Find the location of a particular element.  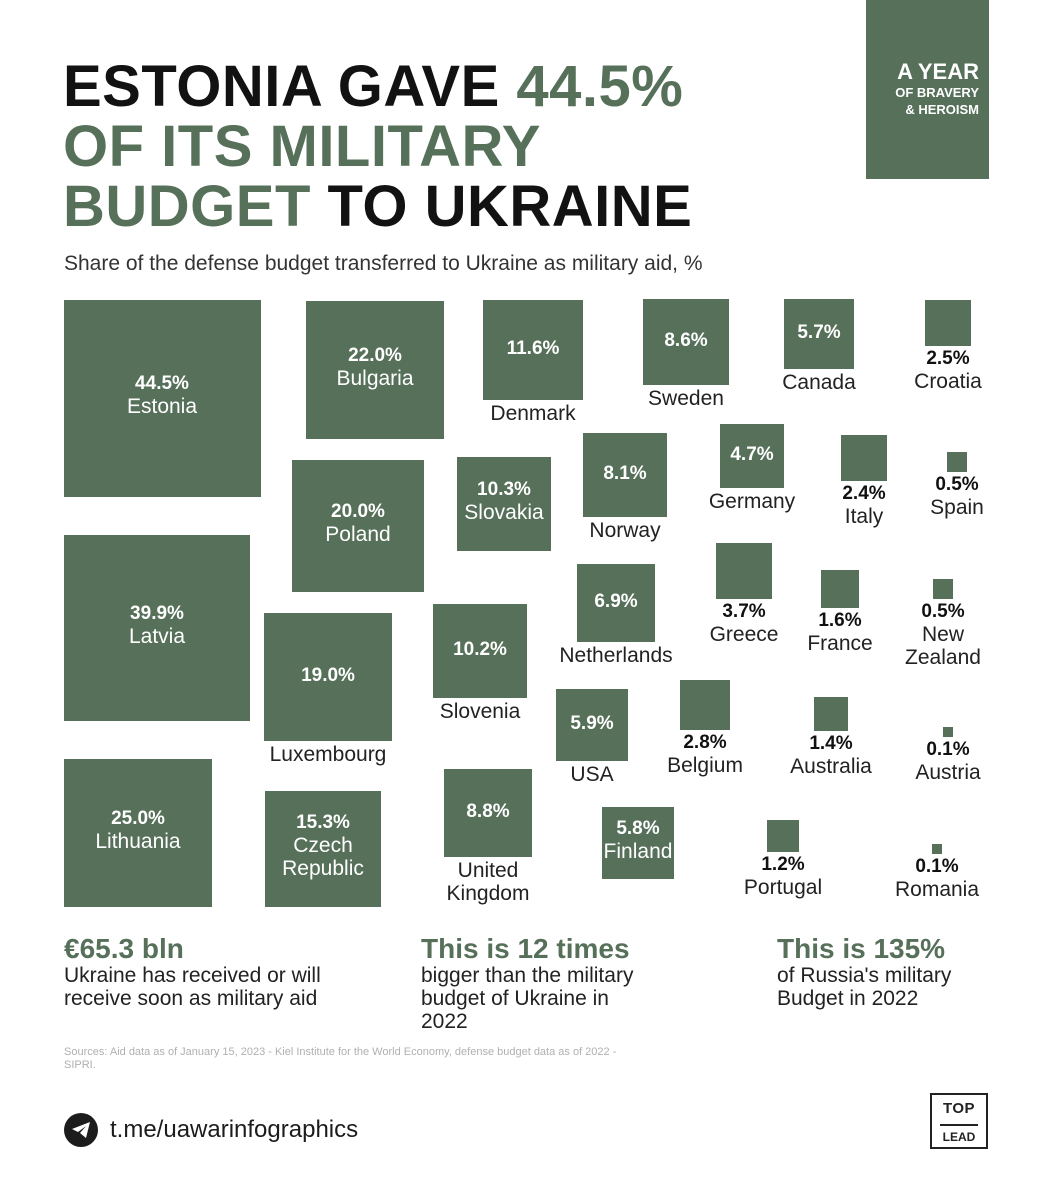

label-portugal: 1.2% Portugal is located at coordinates (783, 877).